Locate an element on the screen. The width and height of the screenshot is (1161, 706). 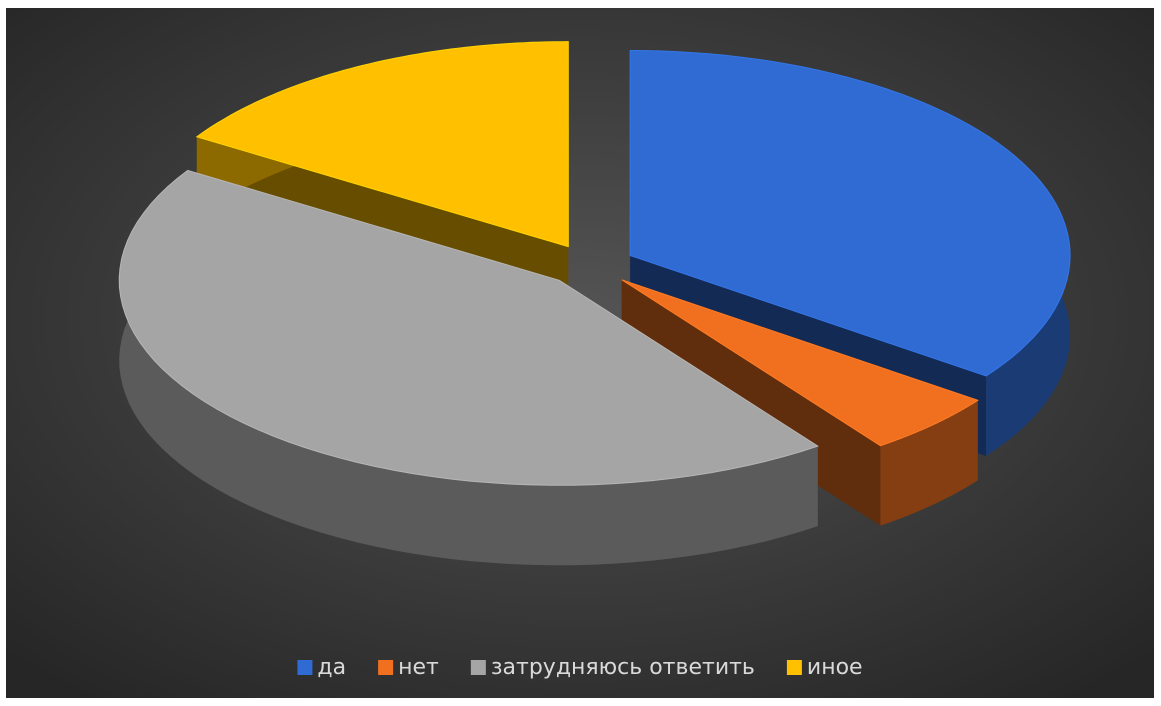
legend-label: нет is located at coordinates (418, 667).